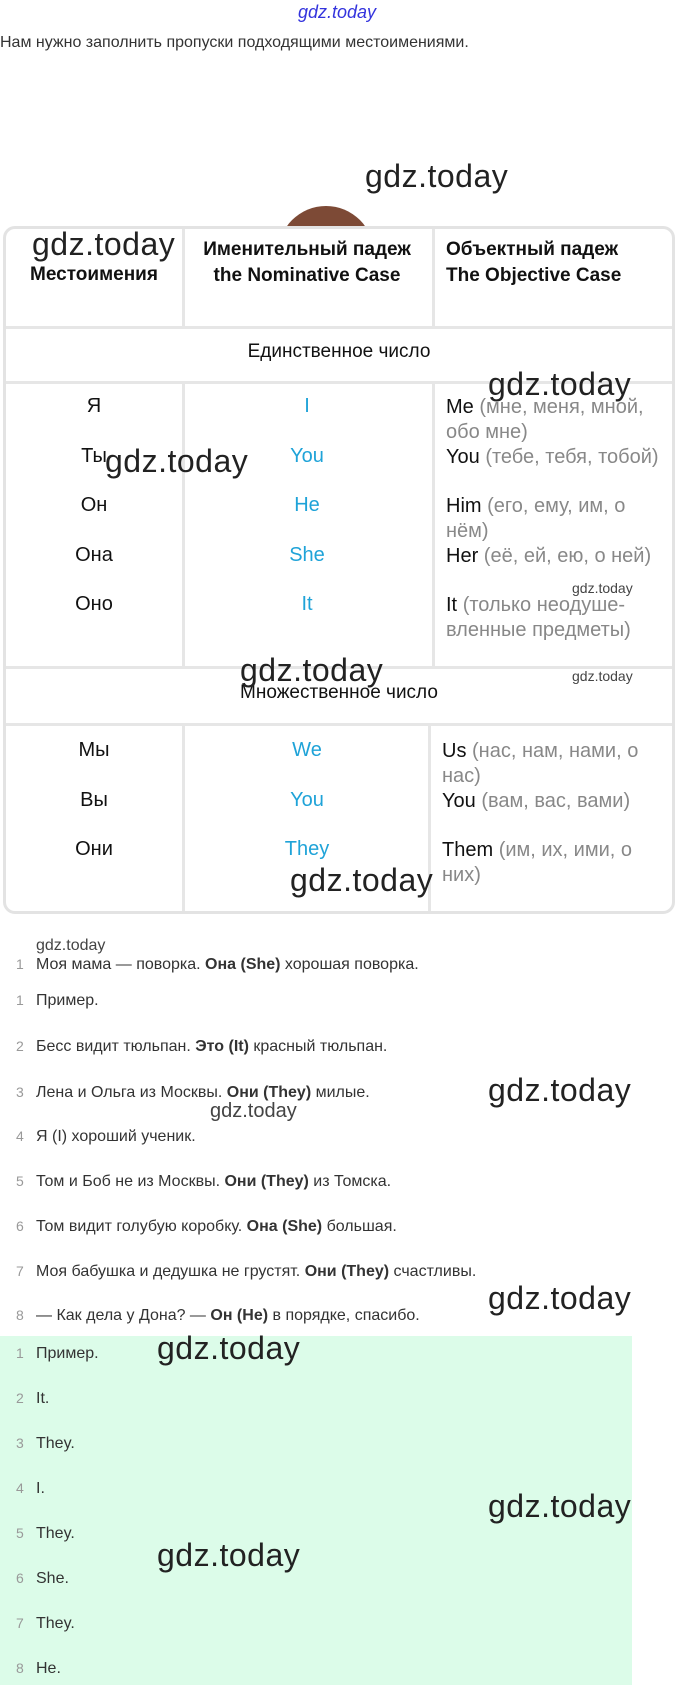 This screenshot has height=1685, width=680. Describe the element at coordinates (307, 263) in the screenshot. I see `header-nominative: Именительный падеж the Nominative Case` at that location.